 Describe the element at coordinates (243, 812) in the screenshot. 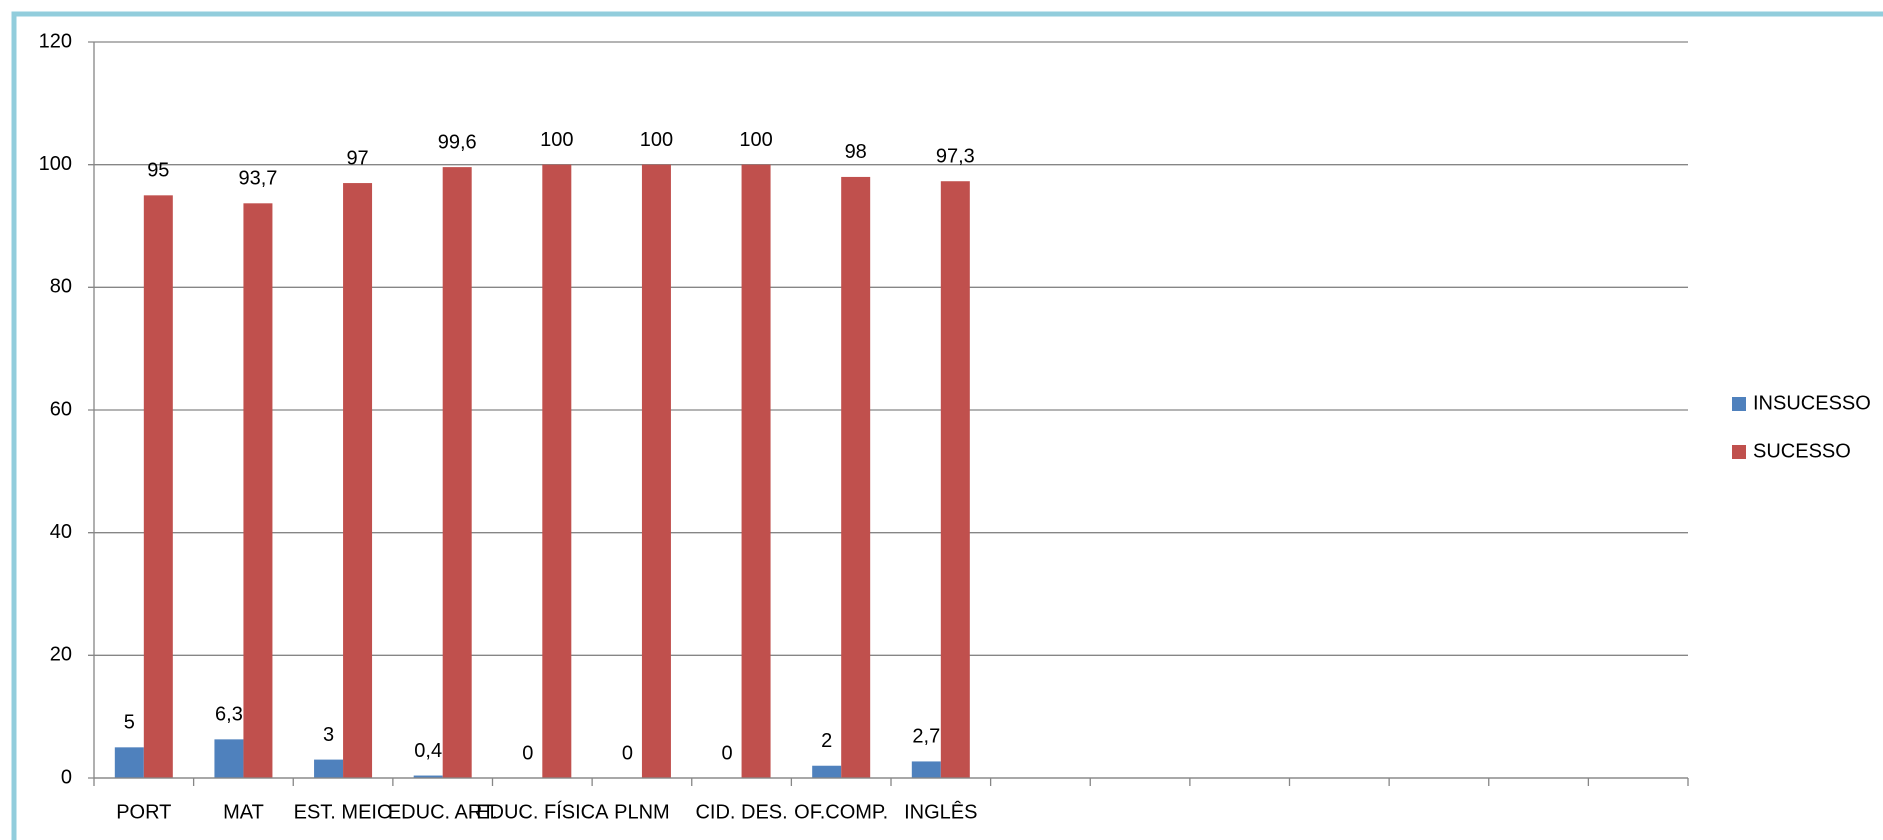

I see `x-tick-label: MAT` at that location.